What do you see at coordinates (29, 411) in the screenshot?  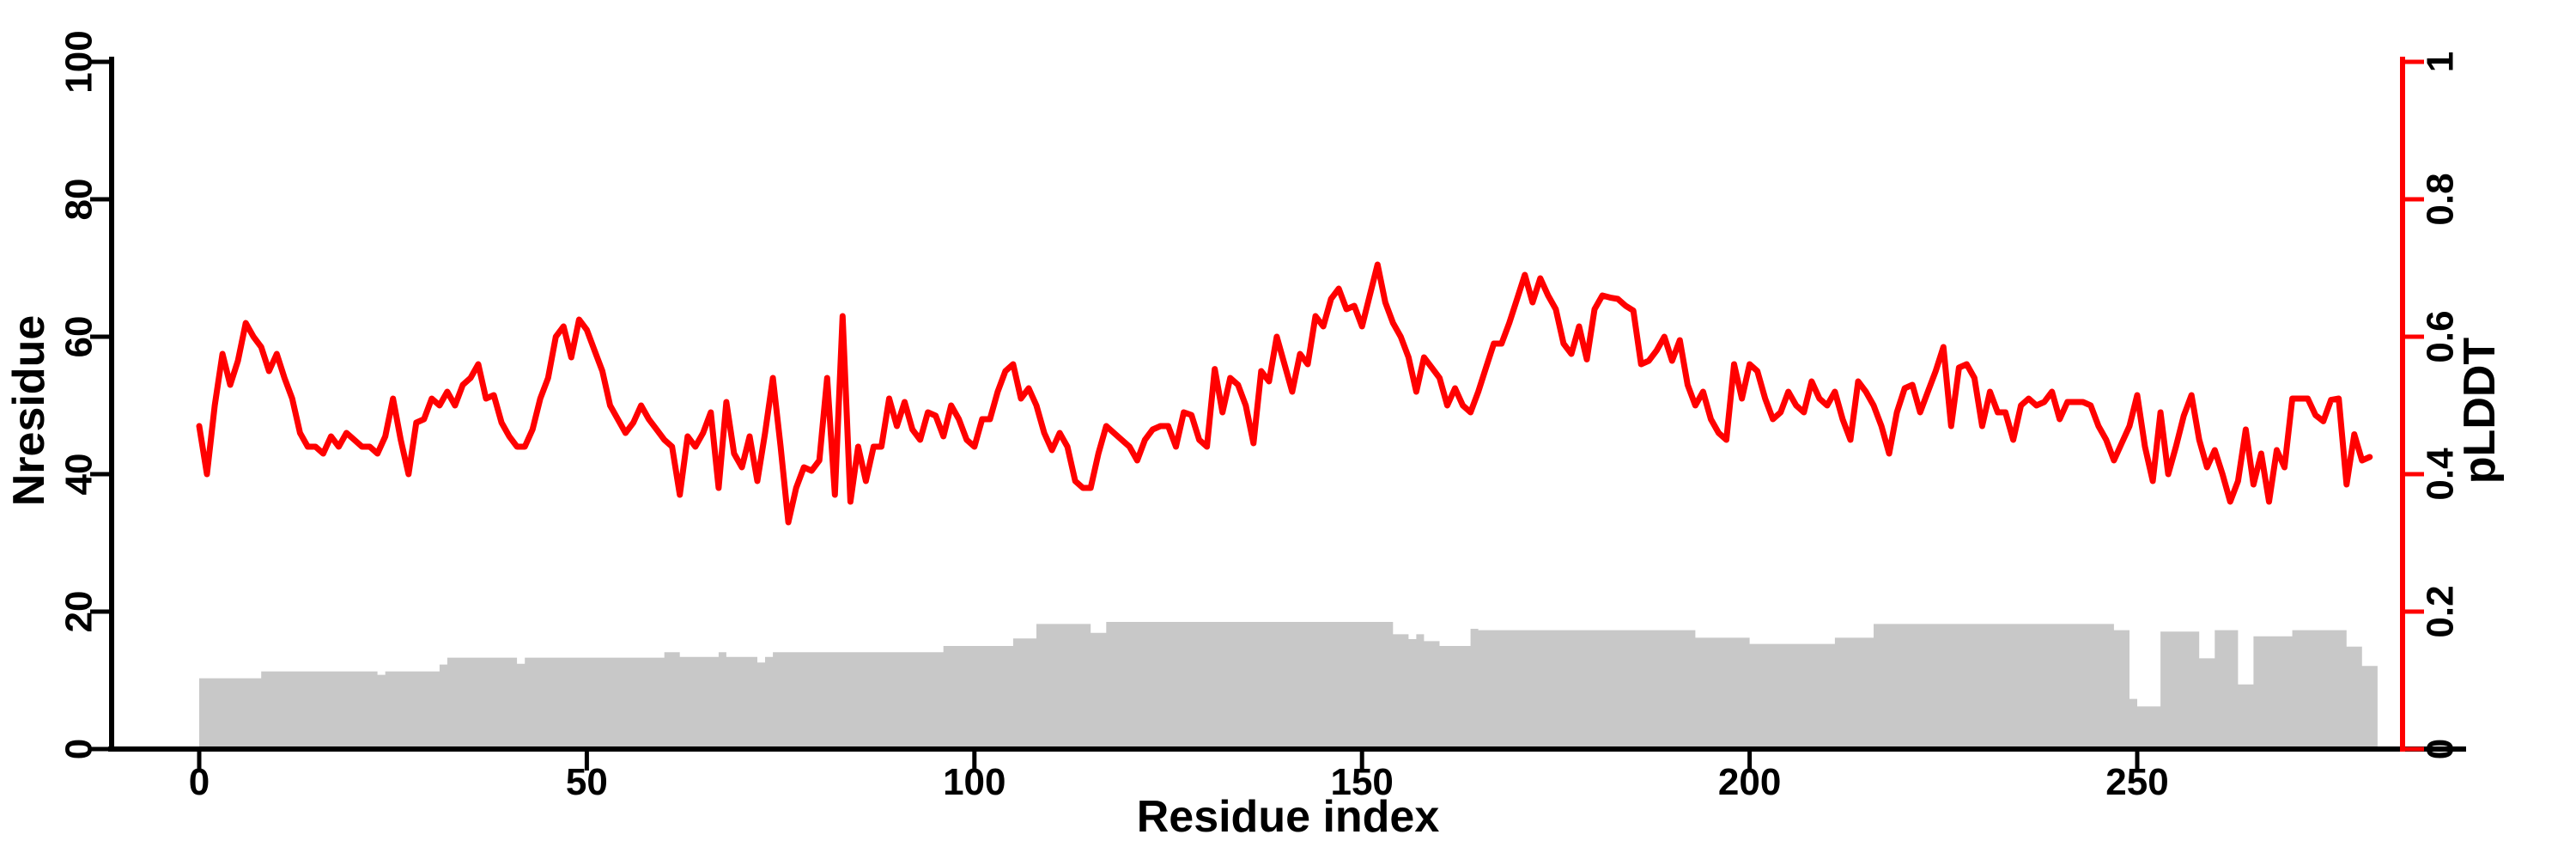 I see `left-axis-title: Nresidue` at bounding box center [29, 411].